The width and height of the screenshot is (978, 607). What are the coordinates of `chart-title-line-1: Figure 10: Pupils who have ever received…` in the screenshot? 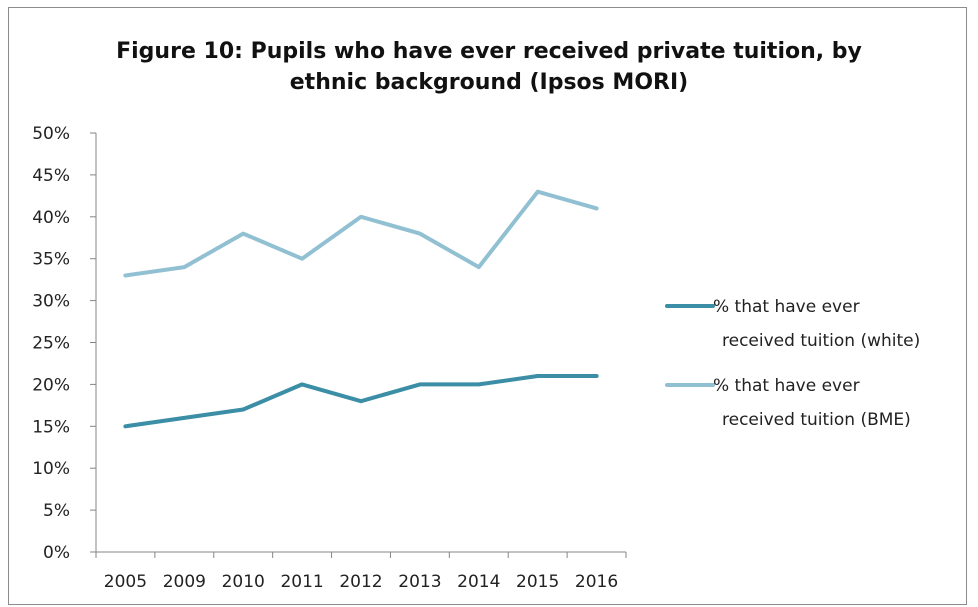 It's located at (489, 51).